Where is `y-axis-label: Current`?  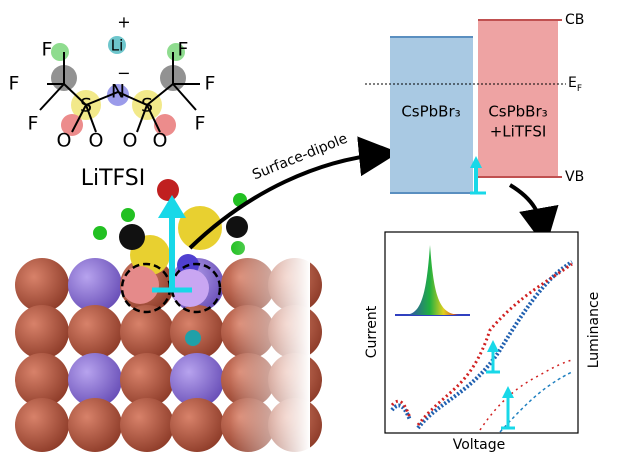
y-axis-label: Current is located at coordinates (372, 331).